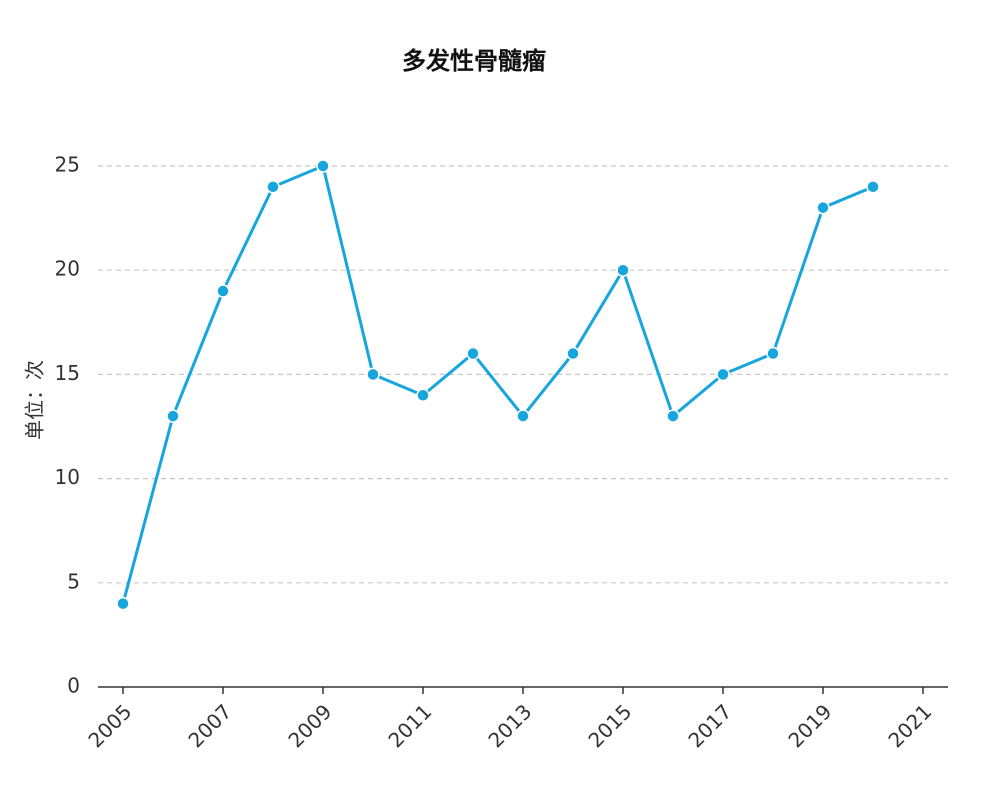  What do you see at coordinates (35, 400) in the screenshot?
I see `y-axis-label: 单位：次` at bounding box center [35, 400].